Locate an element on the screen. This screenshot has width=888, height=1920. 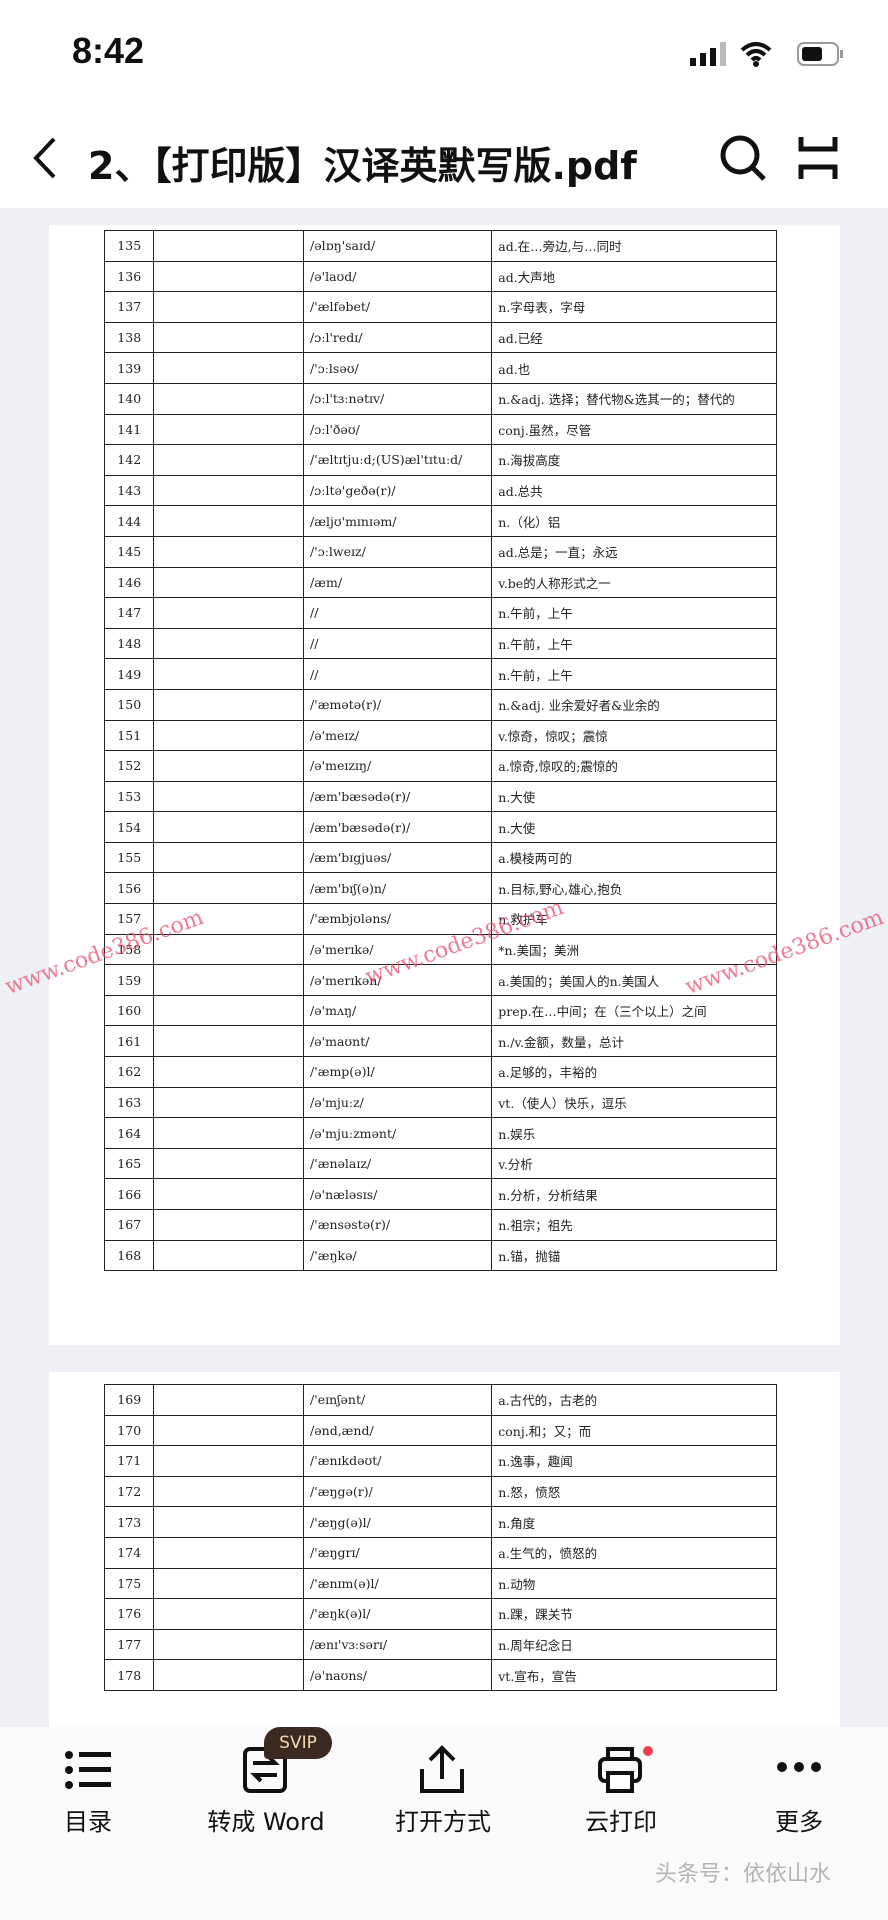
phonetic: /ænɪ'vɜːsərɪ/ is located at coordinates (398, 1644).